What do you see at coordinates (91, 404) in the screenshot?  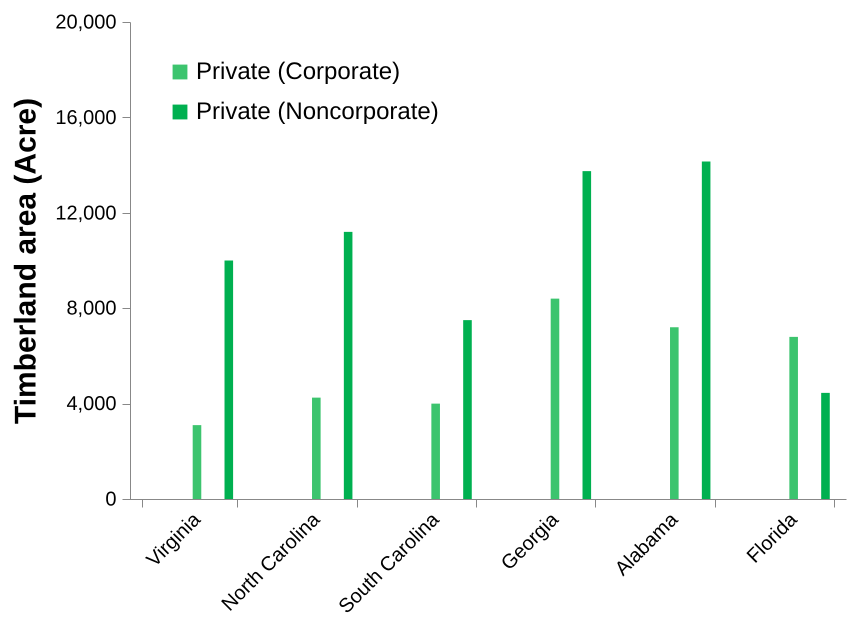 I see `y-tick-label: 4,000` at bounding box center [91, 404].